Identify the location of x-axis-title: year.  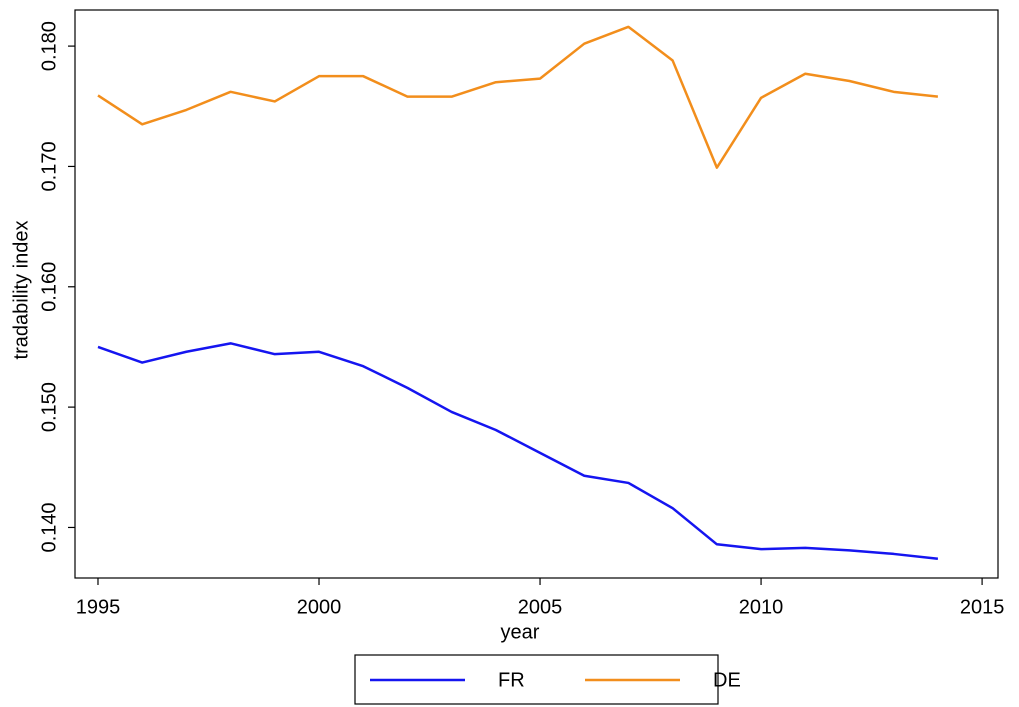
(520, 632).